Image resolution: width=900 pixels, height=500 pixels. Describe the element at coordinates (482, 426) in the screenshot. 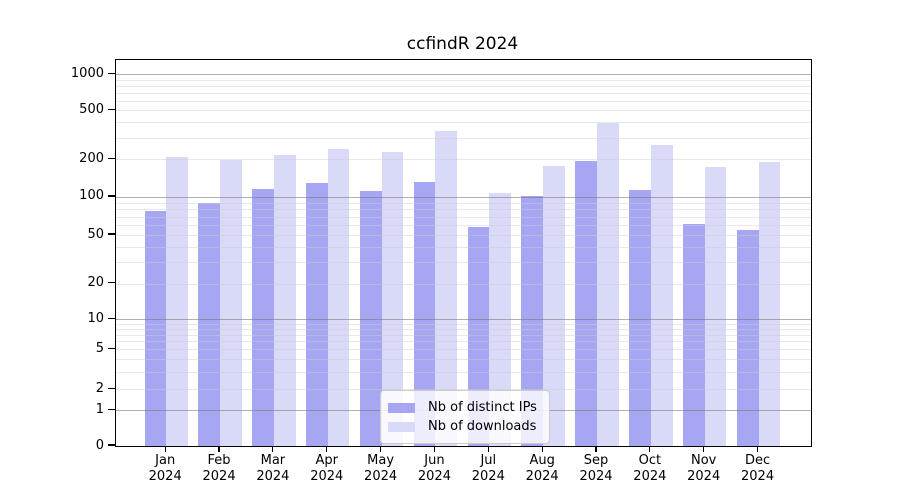

I see `legend-label-downloads: Nb of downloads` at that location.